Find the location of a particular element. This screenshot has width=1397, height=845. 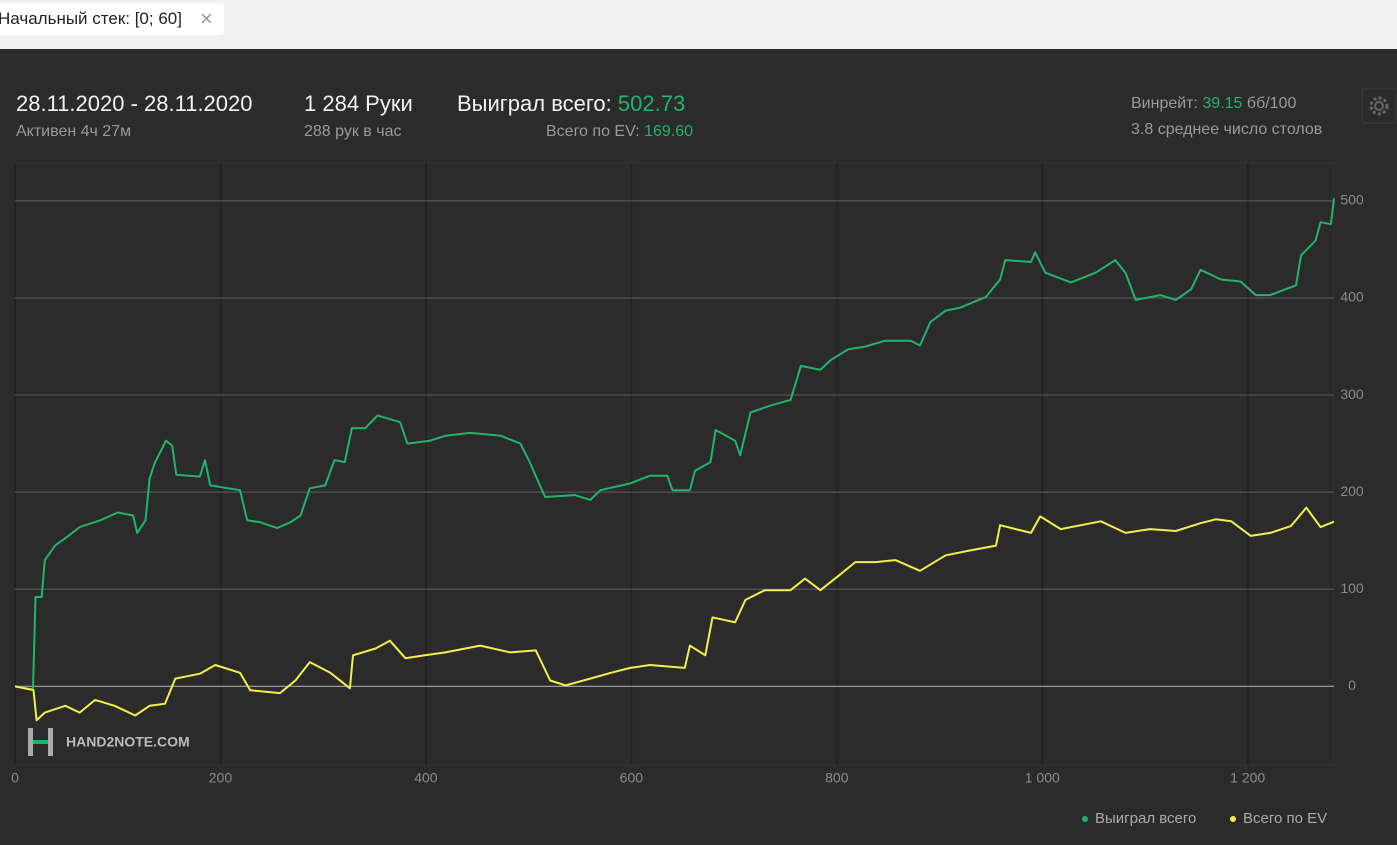

hands: 1 284 Руки is located at coordinates (358, 103).